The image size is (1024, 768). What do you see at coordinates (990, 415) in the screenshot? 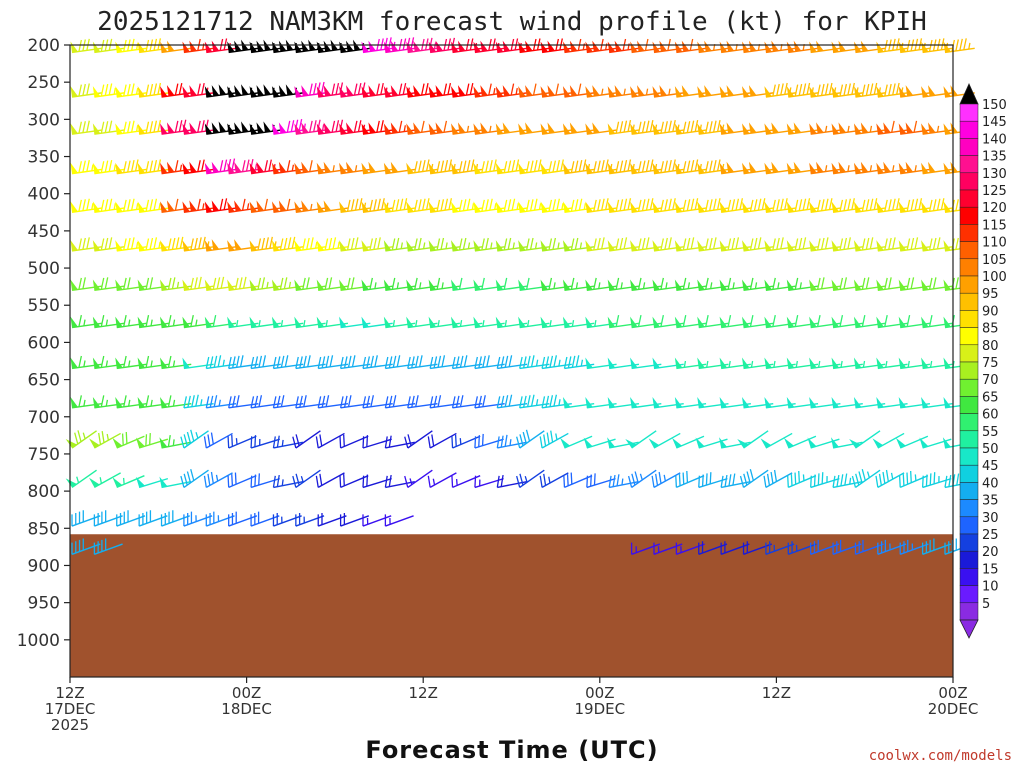
I see `colorbar-label: 60` at bounding box center [990, 415].